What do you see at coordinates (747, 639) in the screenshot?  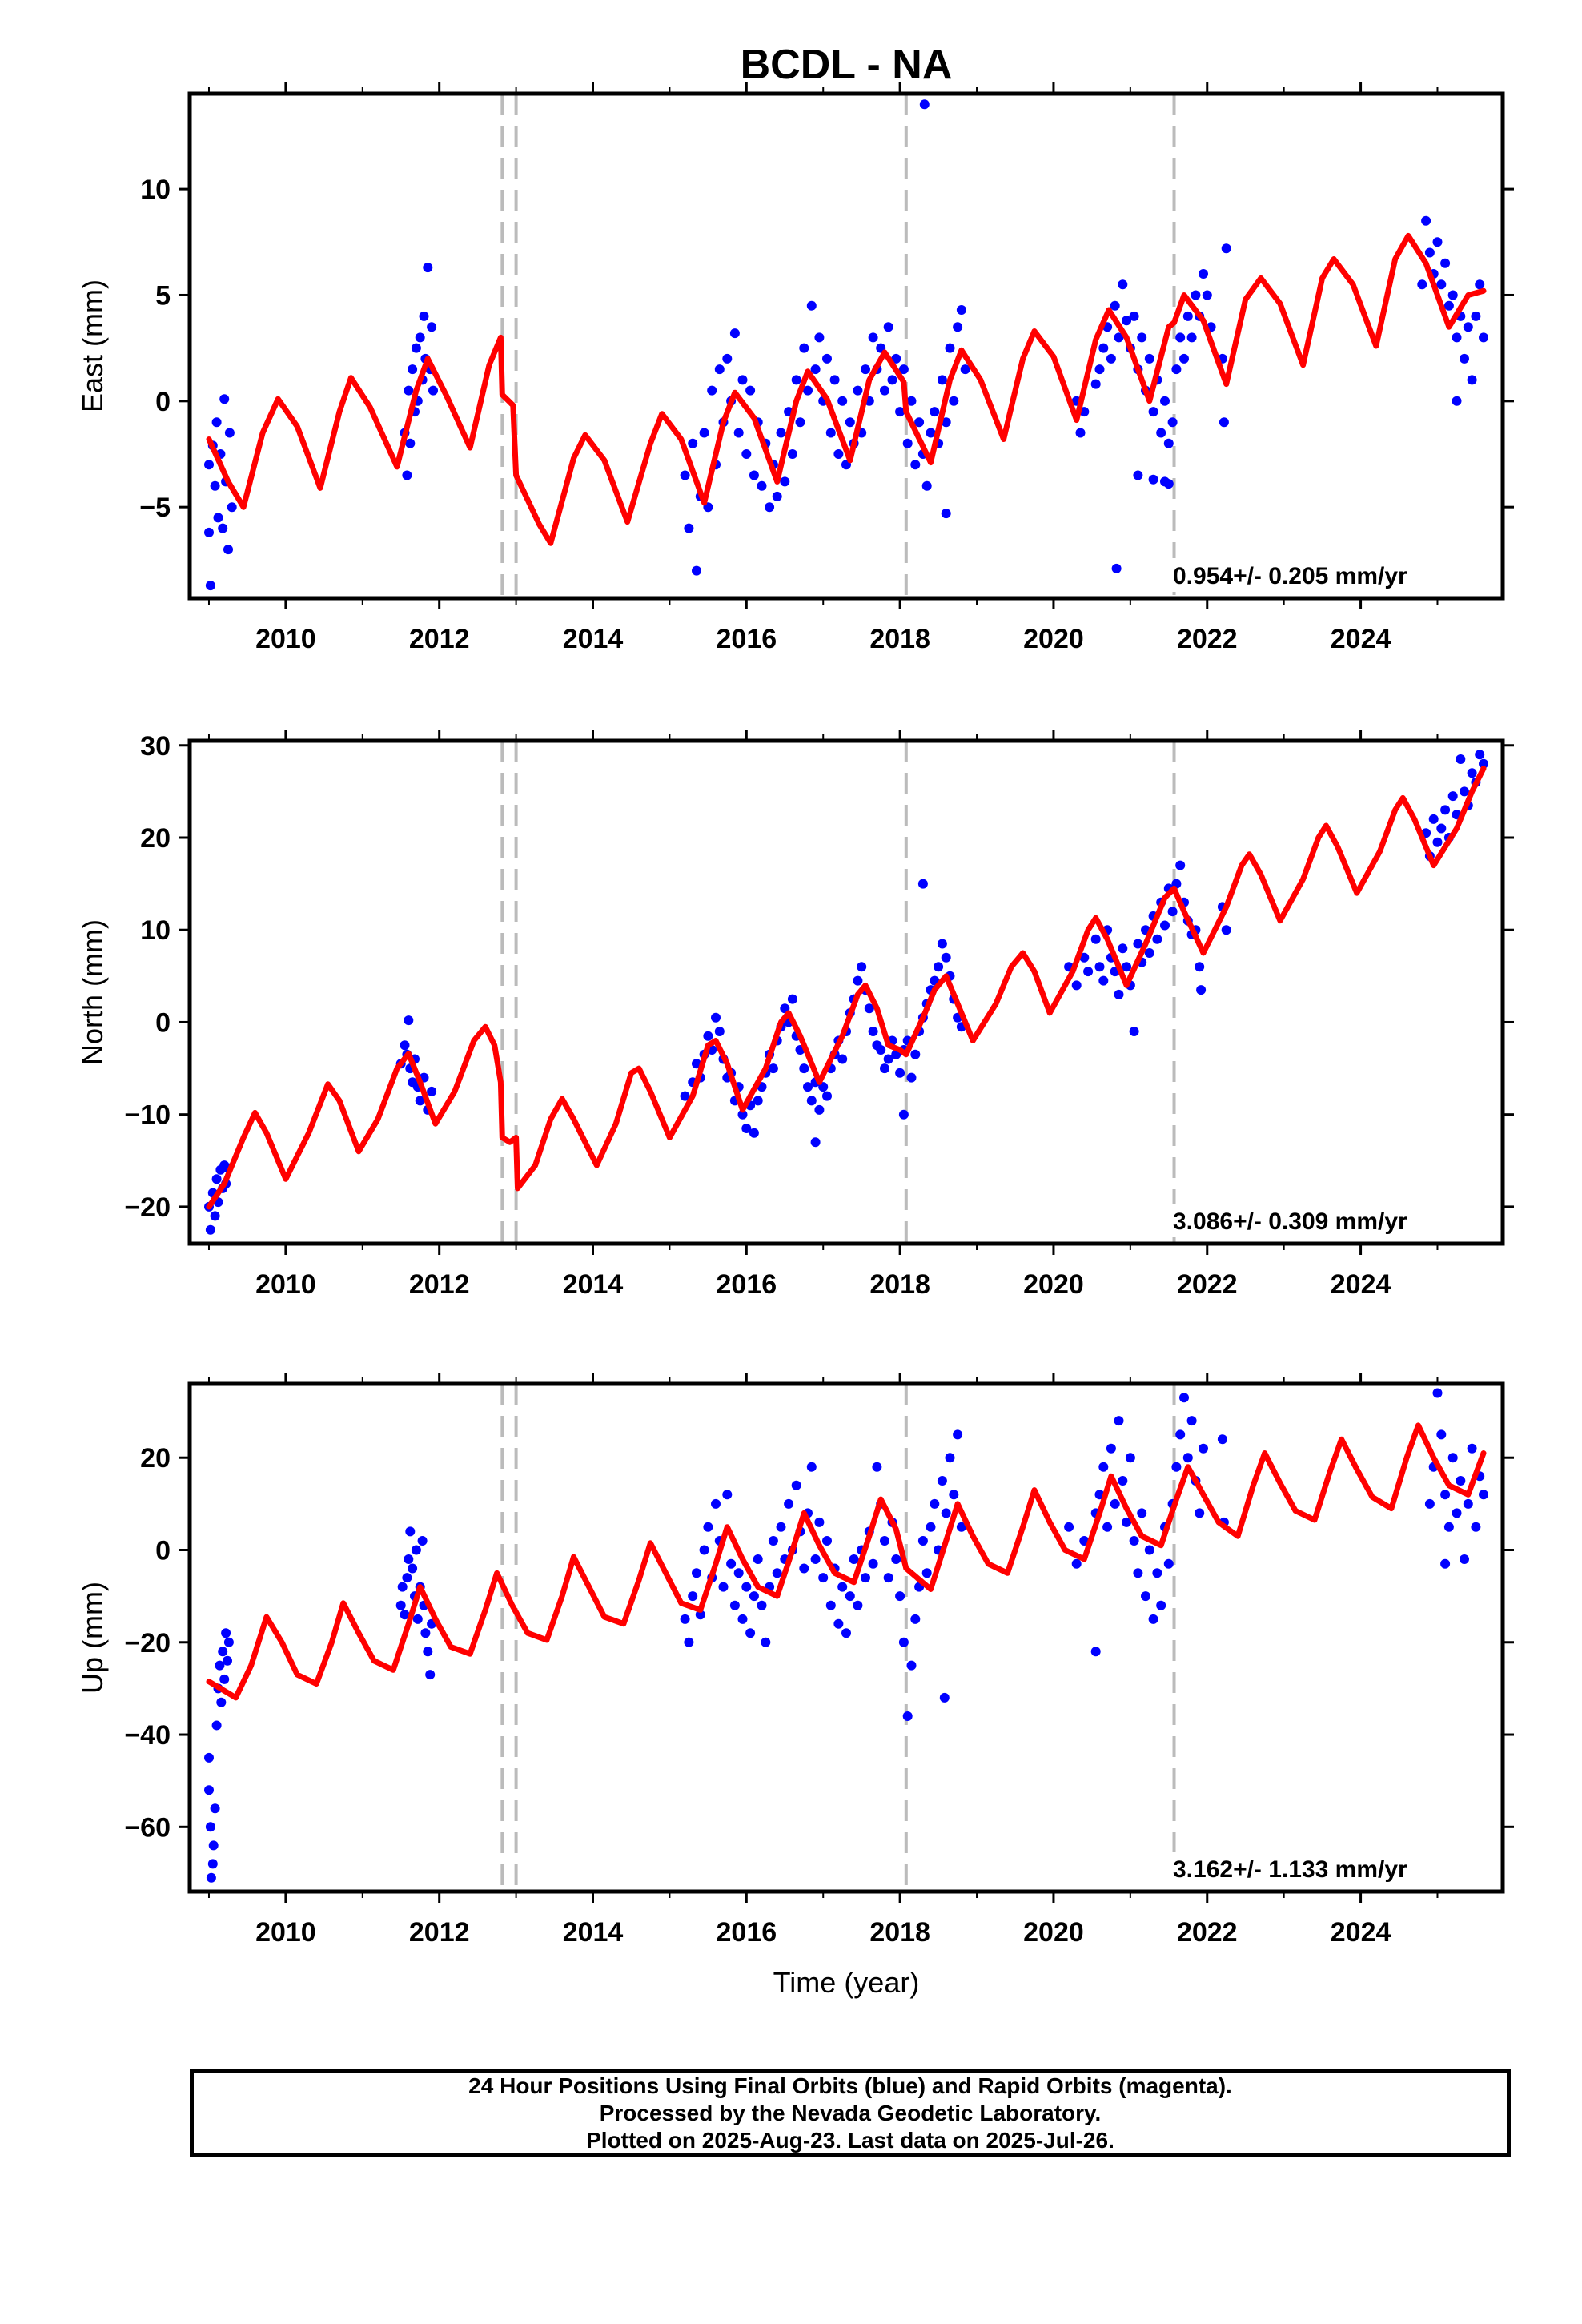 I see `east-xtick-label: 2016` at bounding box center [747, 639].